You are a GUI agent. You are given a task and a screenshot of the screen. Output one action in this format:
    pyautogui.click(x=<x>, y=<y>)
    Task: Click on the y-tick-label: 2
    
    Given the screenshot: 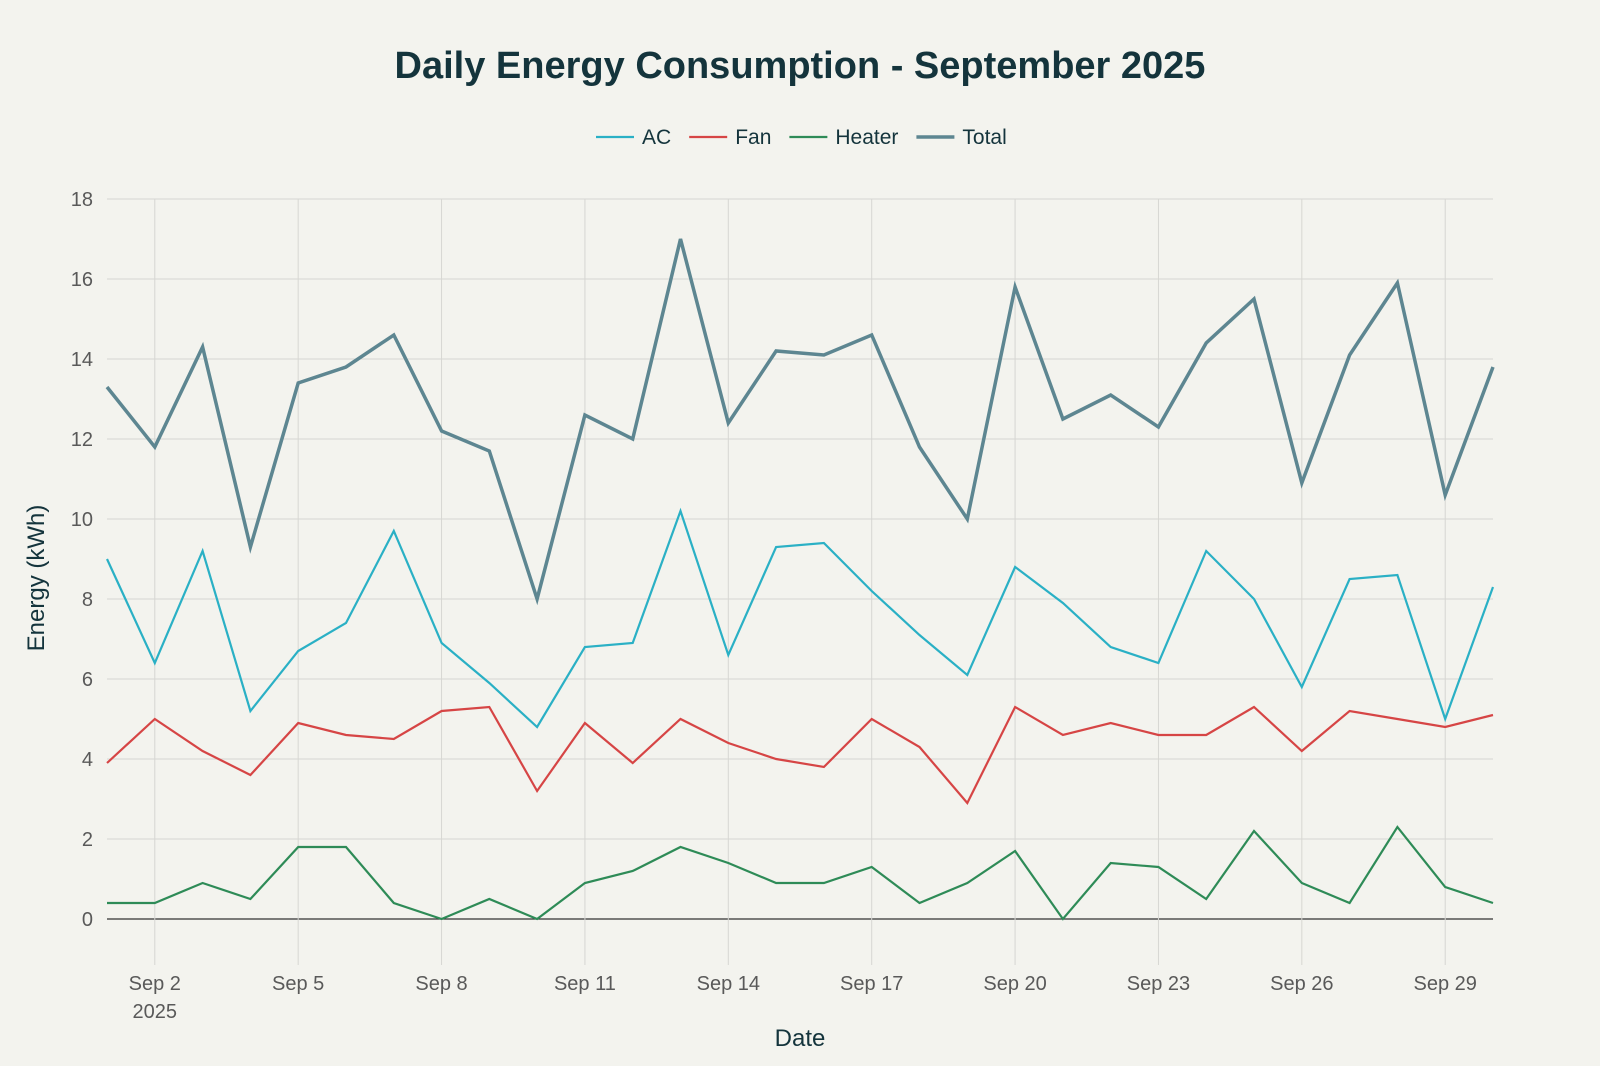 What is the action you would take?
    pyautogui.click(x=87, y=840)
    